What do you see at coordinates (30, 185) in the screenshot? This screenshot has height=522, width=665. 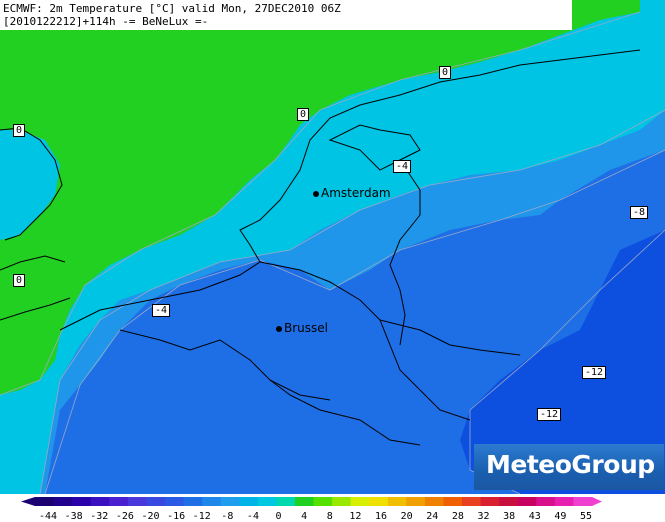 I see `uk-cyan-zone` at bounding box center [30, 185].